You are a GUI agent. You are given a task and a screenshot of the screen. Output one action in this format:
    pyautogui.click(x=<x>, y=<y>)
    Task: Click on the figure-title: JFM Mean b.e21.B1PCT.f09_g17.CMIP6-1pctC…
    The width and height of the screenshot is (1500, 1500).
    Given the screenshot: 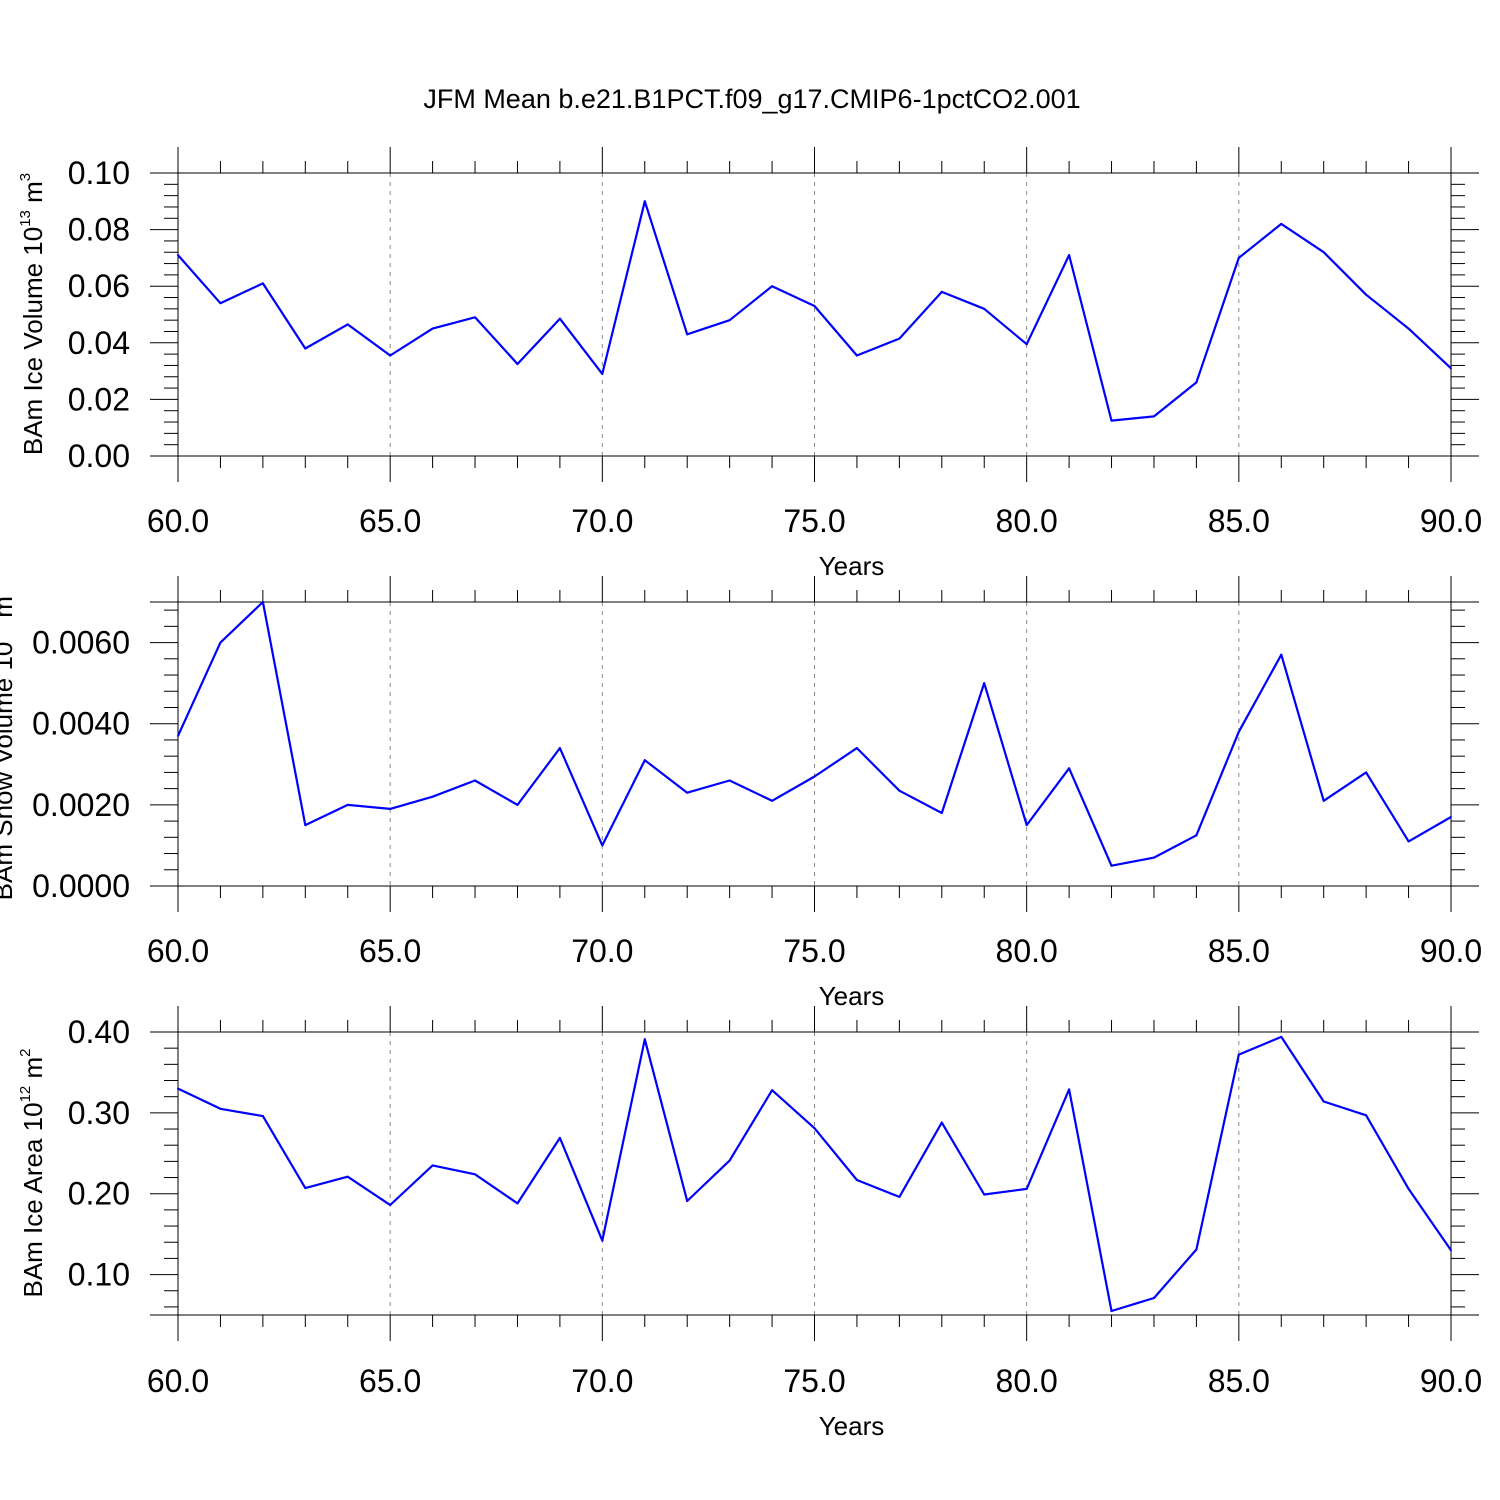 What is the action you would take?
    pyautogui.click(x=751, y=99)
    